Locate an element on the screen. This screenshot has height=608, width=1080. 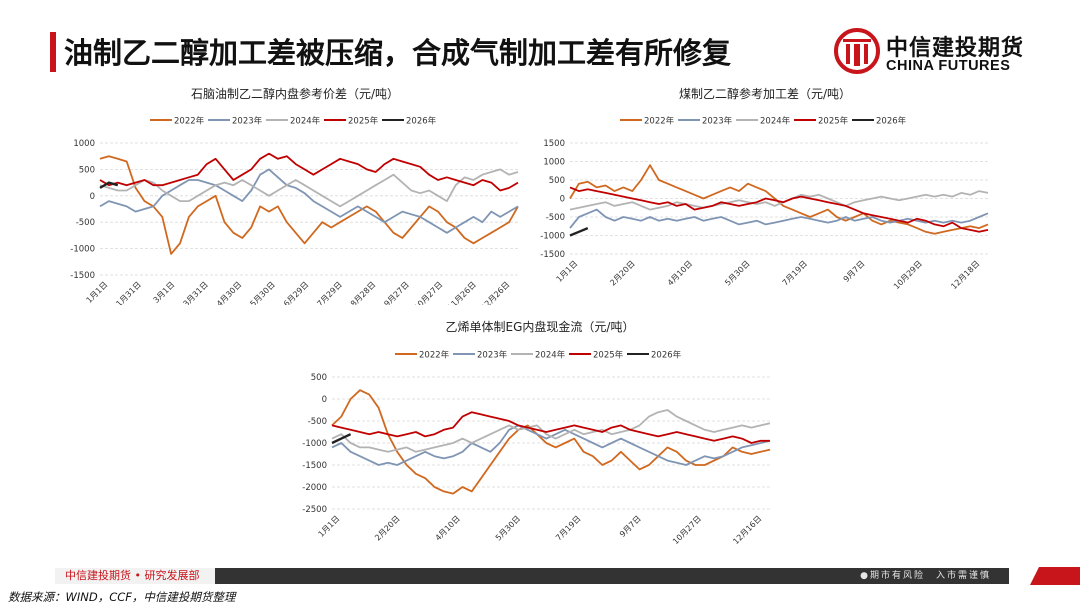
y-tick-label: -2000 is located at coordinates (314, 488).